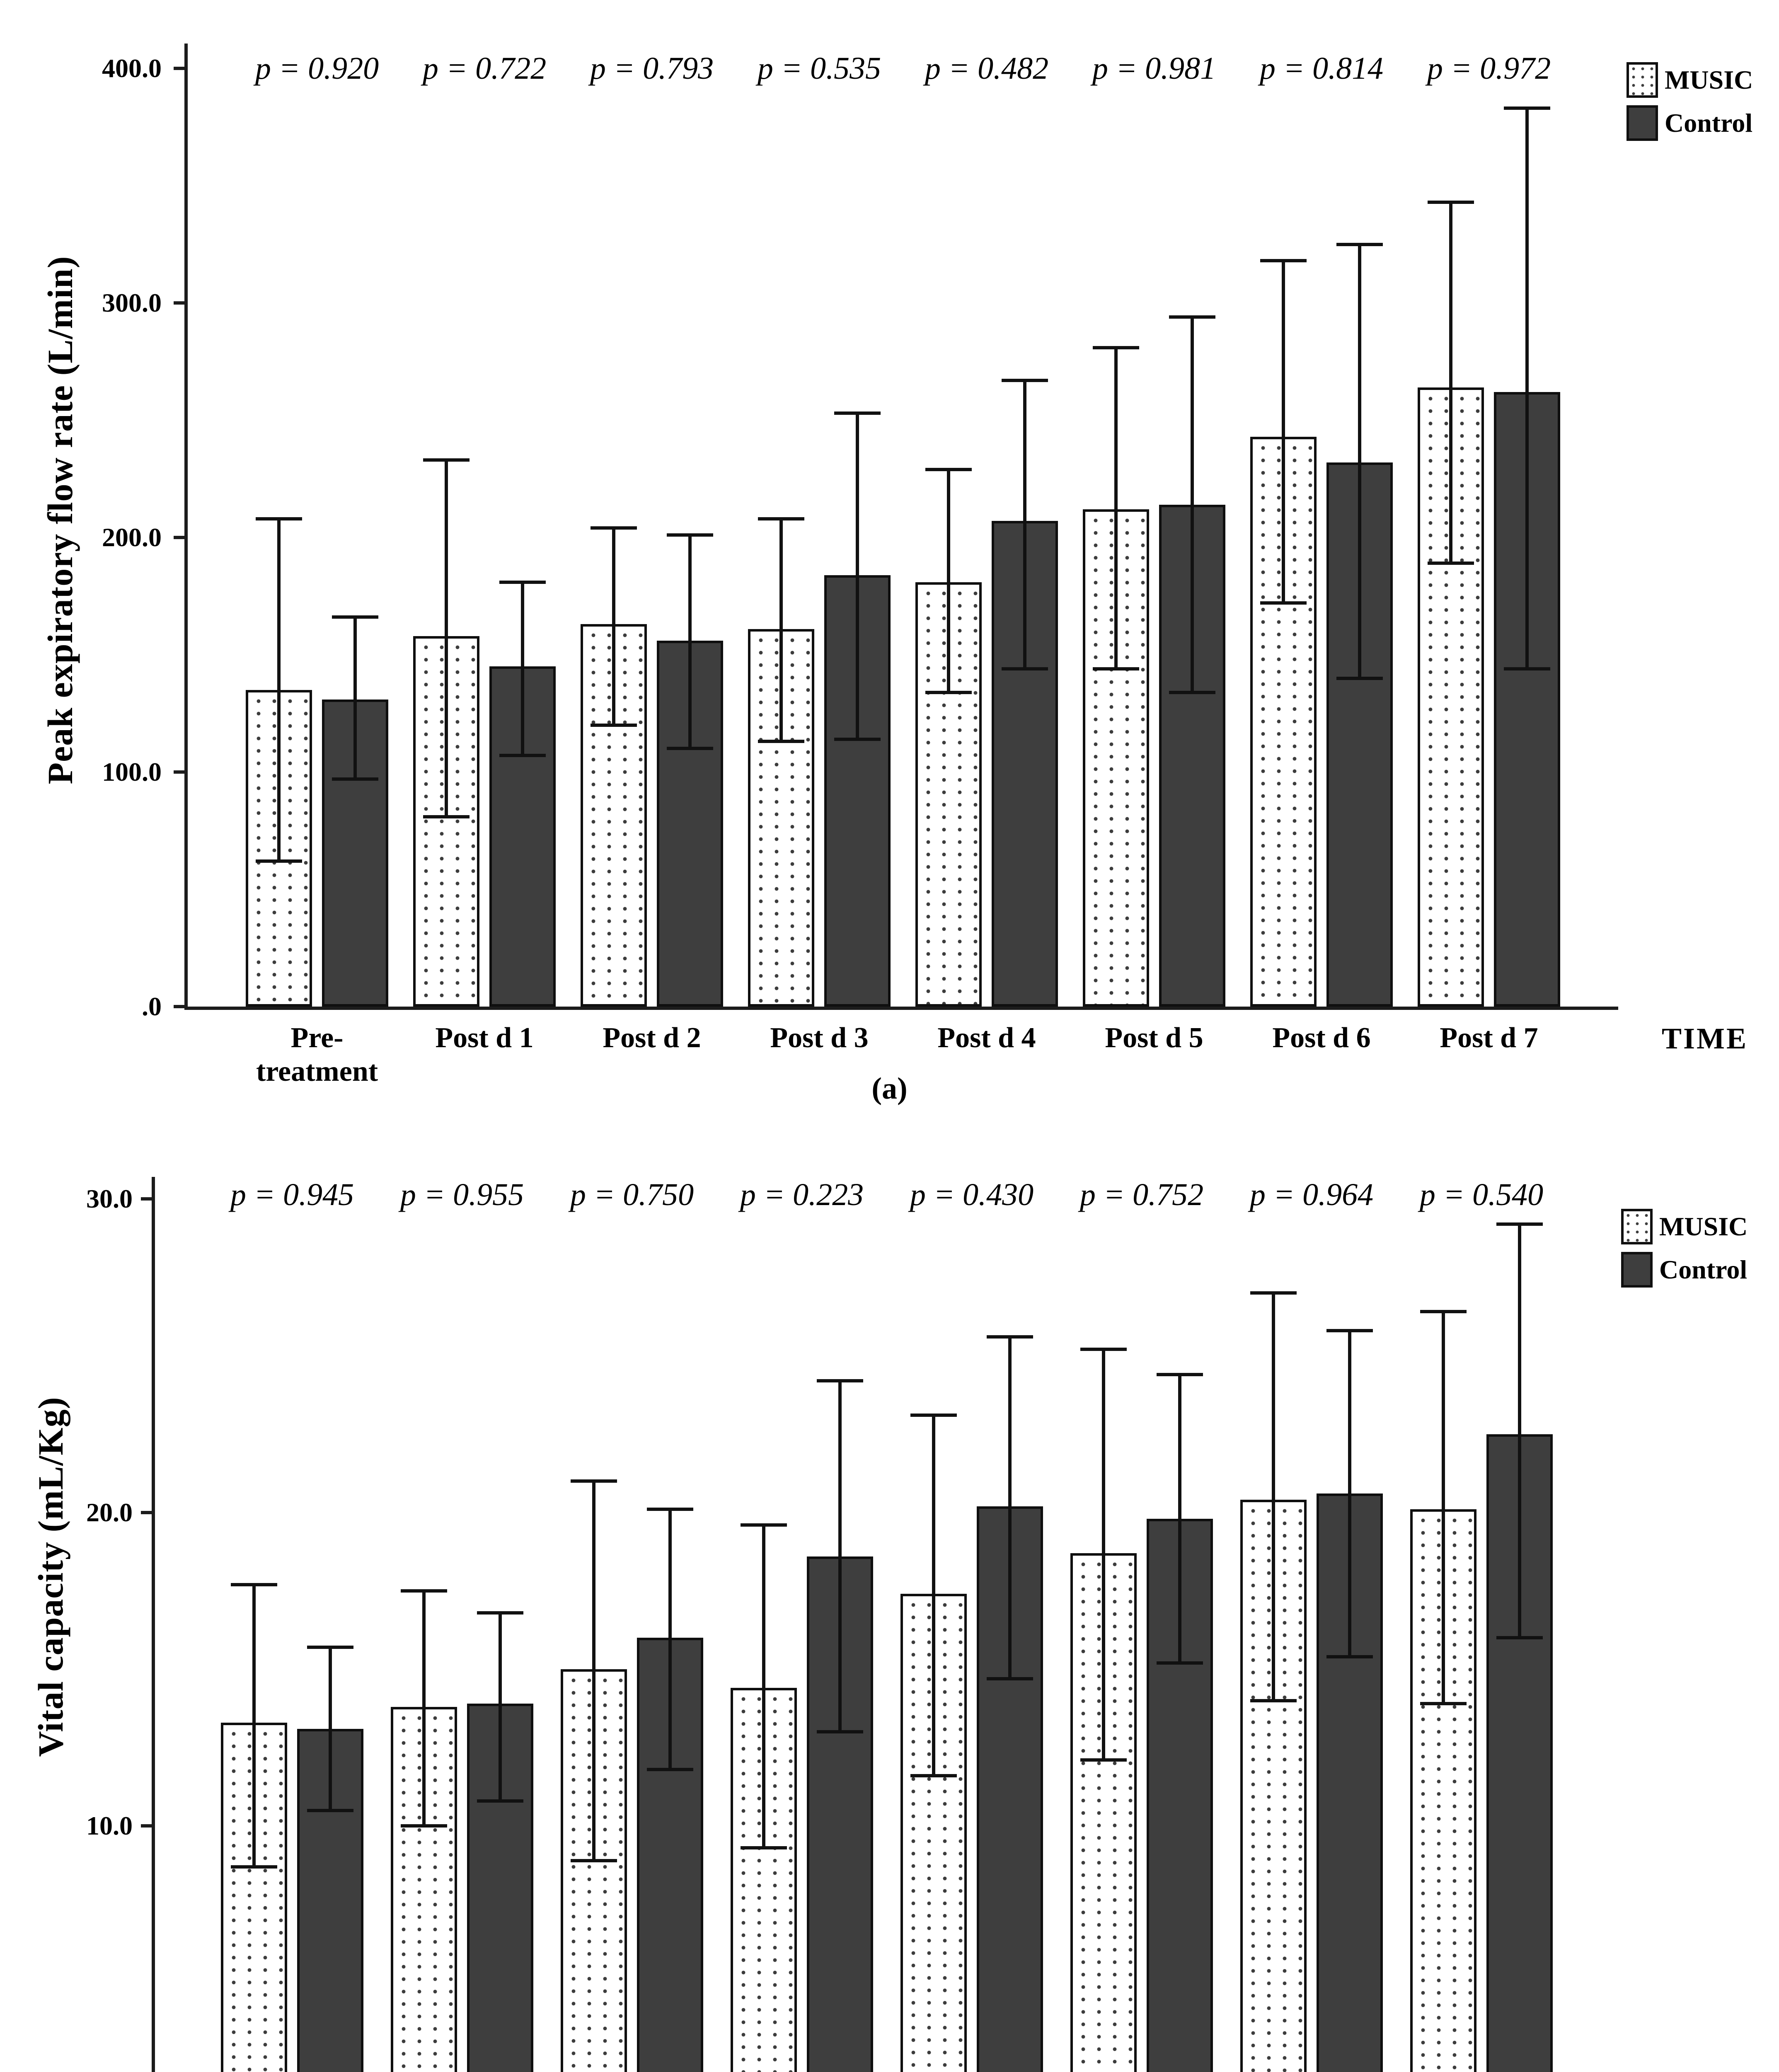 The height and width of the screenshot is (2072, 1779). Describe the element at coordinates (1637, 1270) in the screenshot. I see `legend-swatch-control-icon` at that location.